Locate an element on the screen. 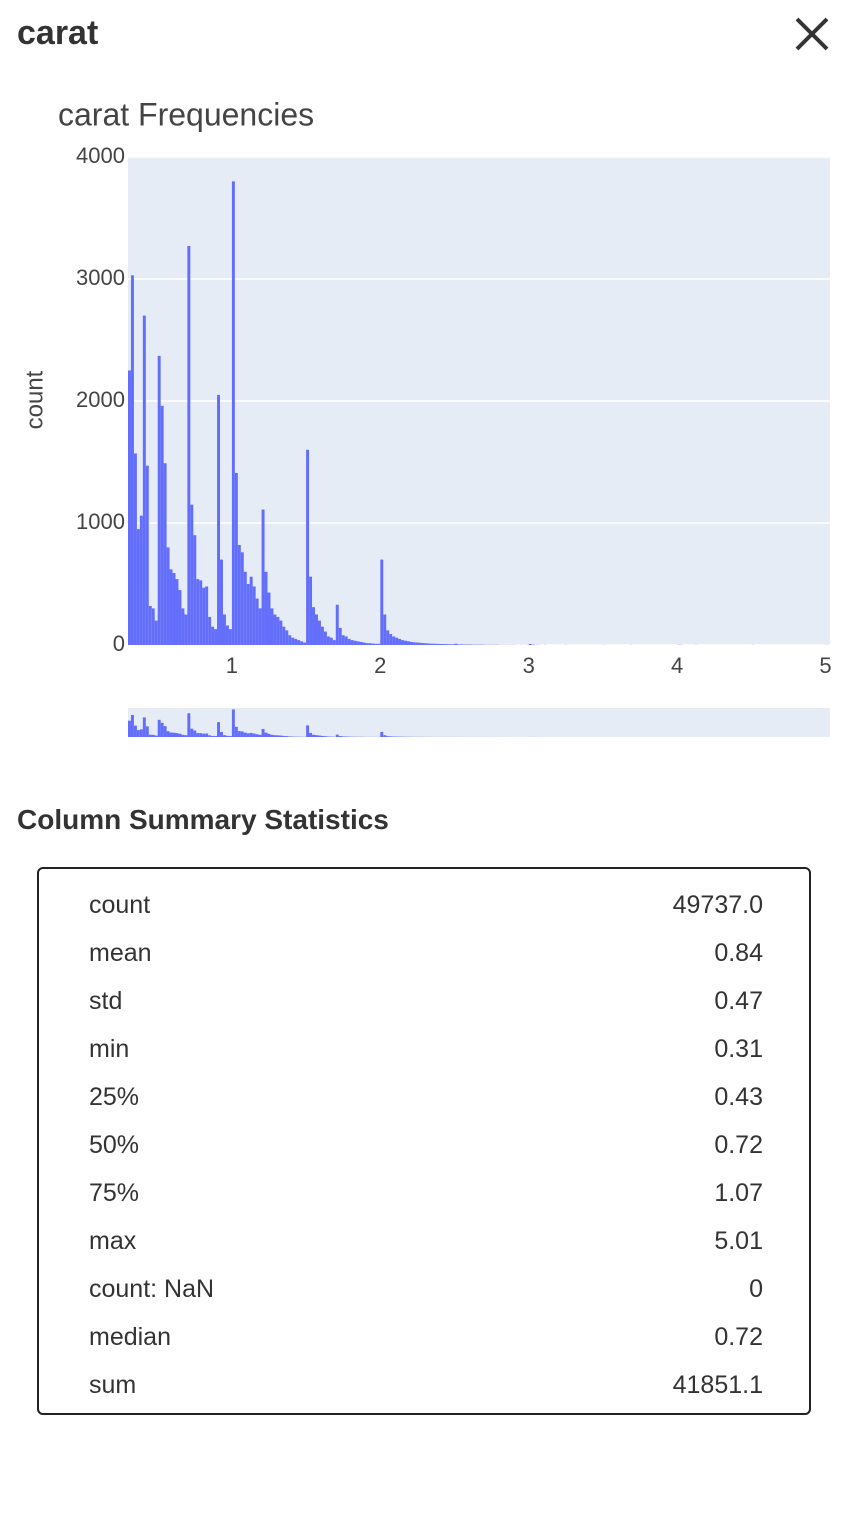 The height and width of the screenshot is (1522, 856). summary-row: 50% 0.72 is located at coordinates (426, 1143).